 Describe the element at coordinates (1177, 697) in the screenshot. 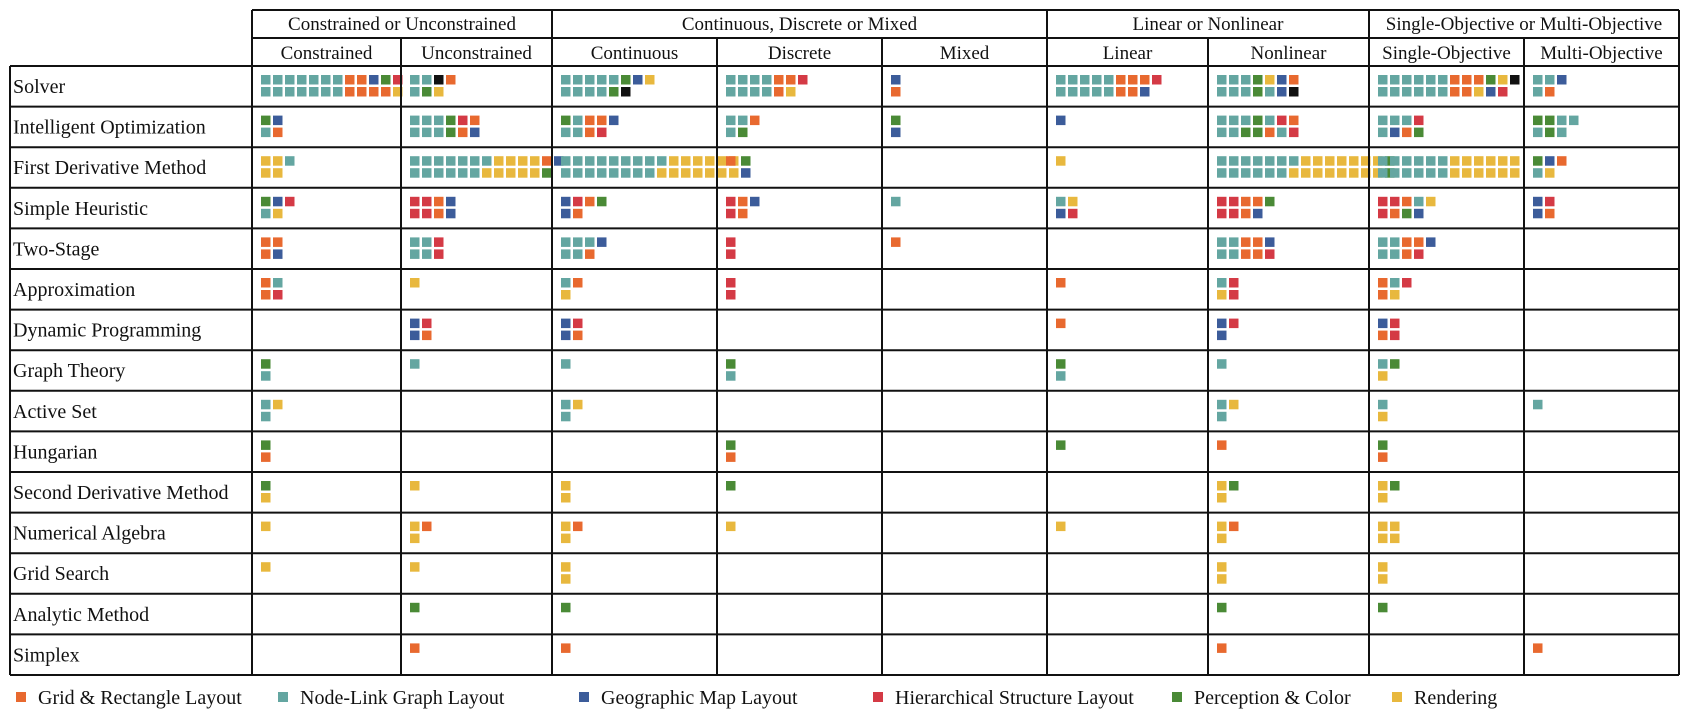

I see `legend-swatch` at that location.